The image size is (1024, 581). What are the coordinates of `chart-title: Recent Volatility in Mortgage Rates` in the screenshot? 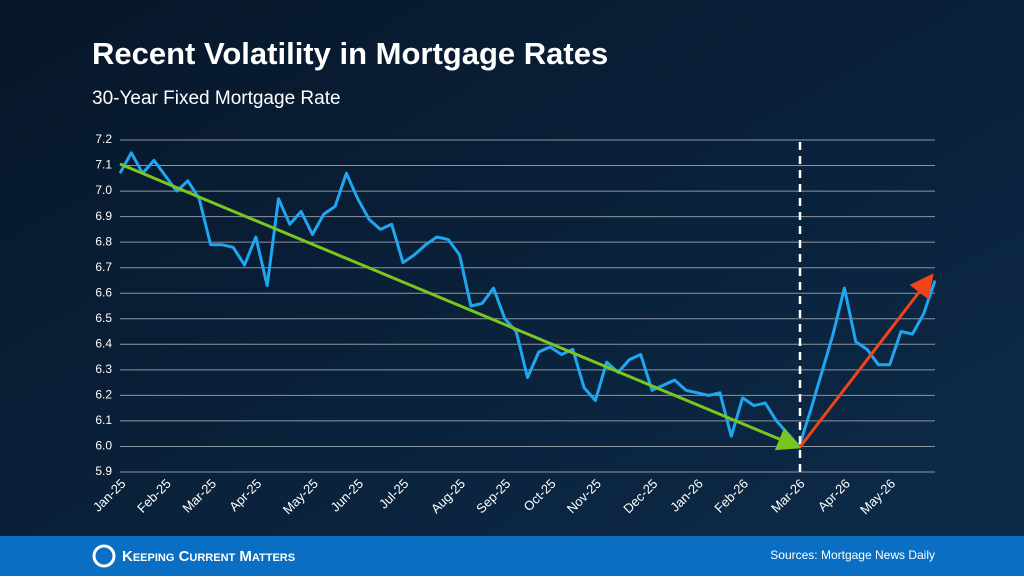 It's located at (350, 53).